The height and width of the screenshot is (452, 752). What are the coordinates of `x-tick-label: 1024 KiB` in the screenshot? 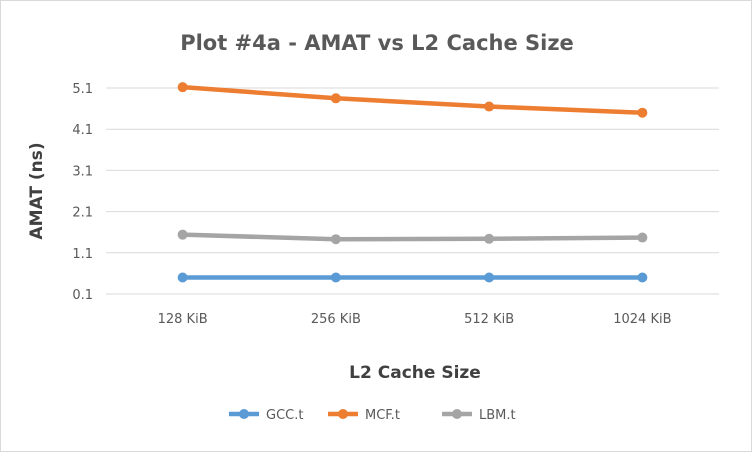 It's located at (642, 319).